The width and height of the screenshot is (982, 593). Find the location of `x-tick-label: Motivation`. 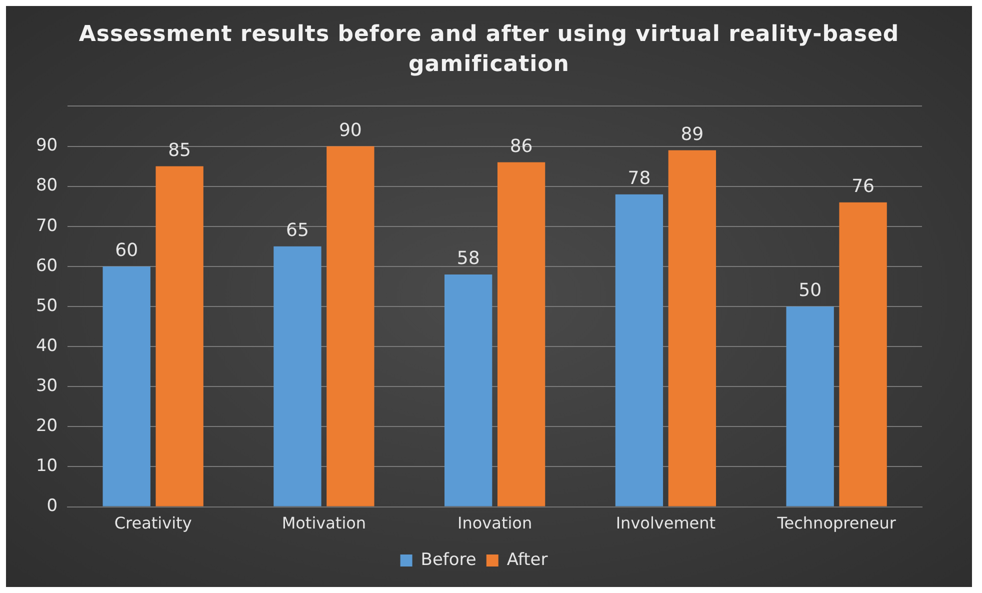

x-tick-label: Motivation is located at coordinates (324, 523).